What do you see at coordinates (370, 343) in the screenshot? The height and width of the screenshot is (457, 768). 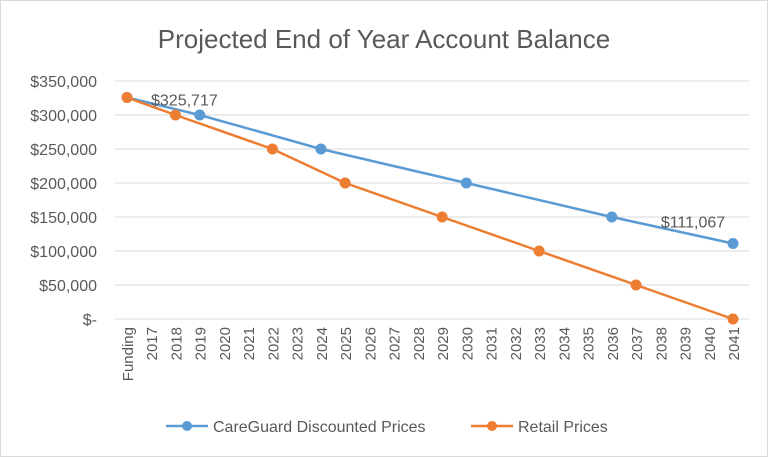 I see `x-tick-label: 2026` at bounding box center [370, 343].